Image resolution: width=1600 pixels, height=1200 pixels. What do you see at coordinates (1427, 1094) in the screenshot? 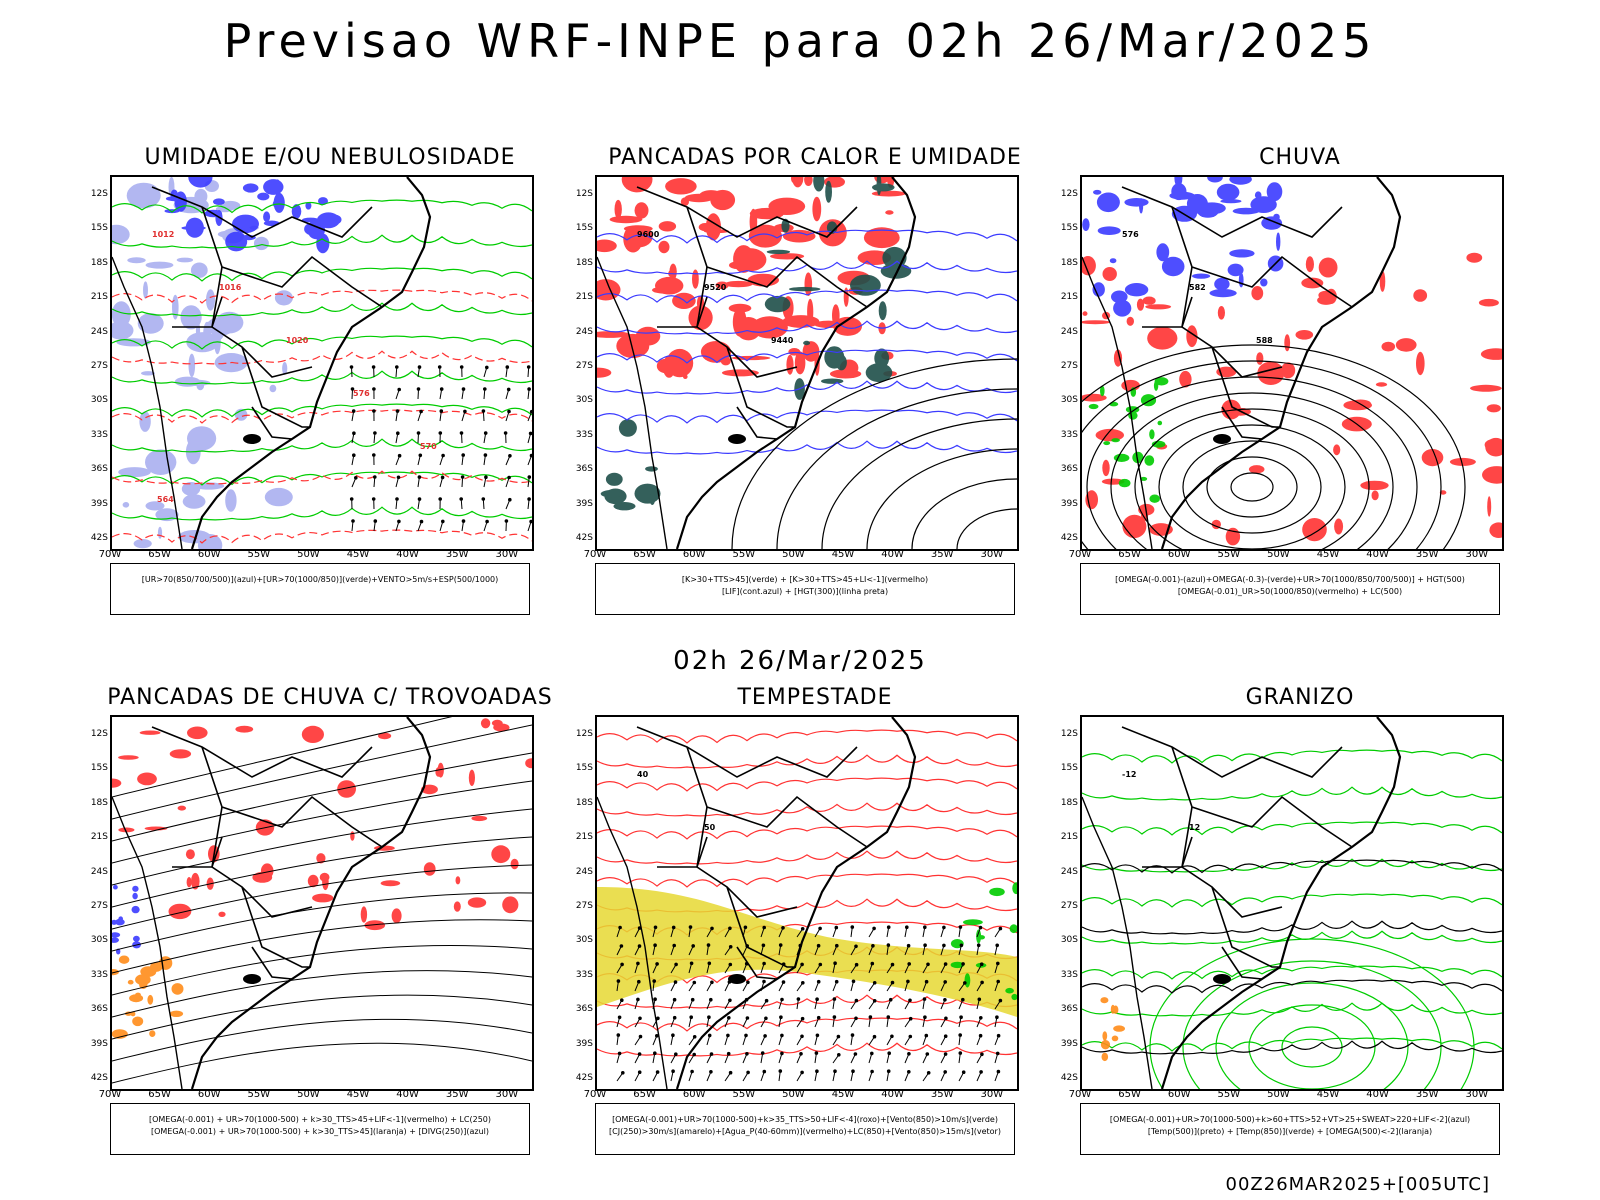
I see `longitude-tick-label: 35W` at bounding box center [1427, 1094].